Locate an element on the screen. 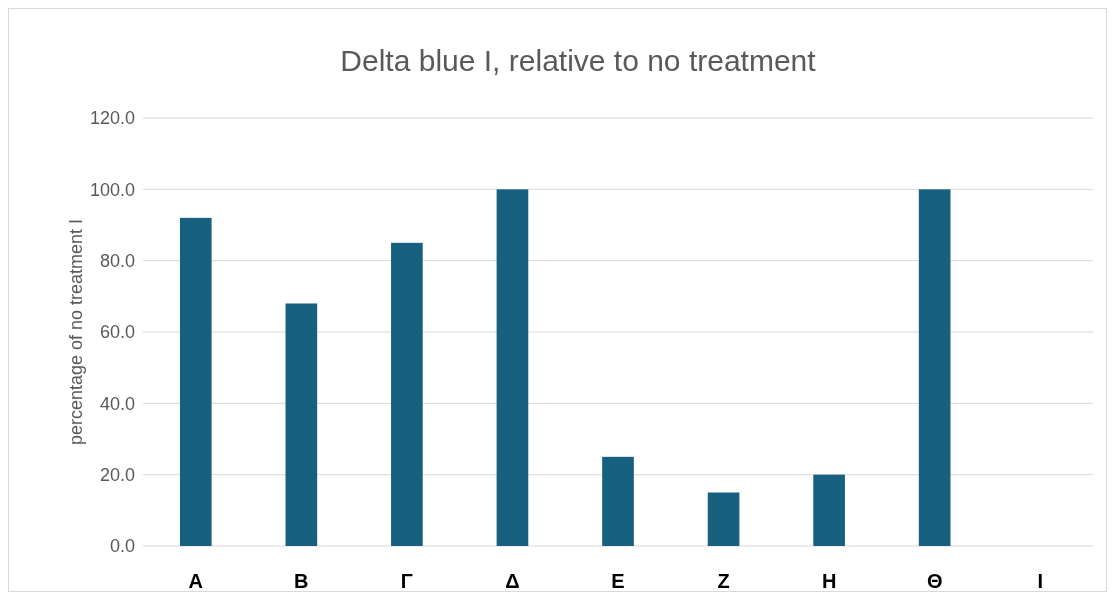 Image resolution: width=1115 pixels, height=600 pixels. y-tick-label: 40.0 is located at coordinates (117, 403).